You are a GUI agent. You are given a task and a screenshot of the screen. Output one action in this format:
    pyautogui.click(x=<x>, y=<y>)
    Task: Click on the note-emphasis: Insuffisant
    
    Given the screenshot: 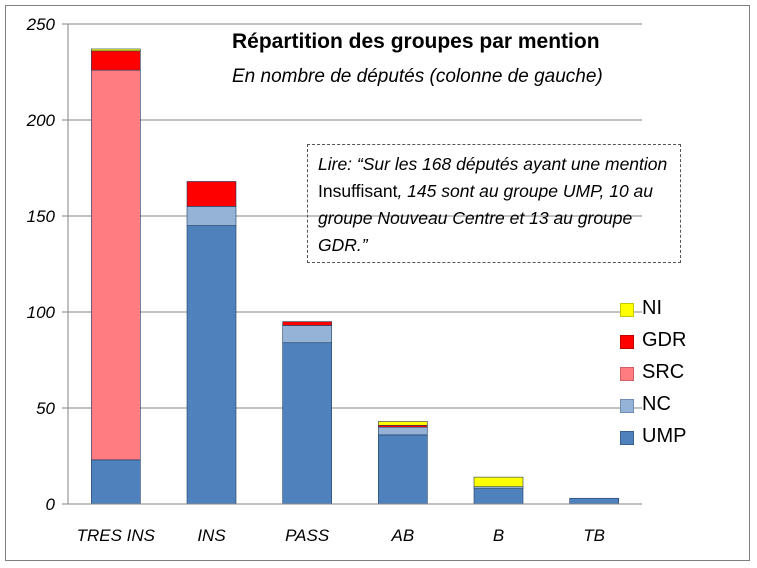 What is the action you would take?
    pyautogui.click(x=358, y=191)
    